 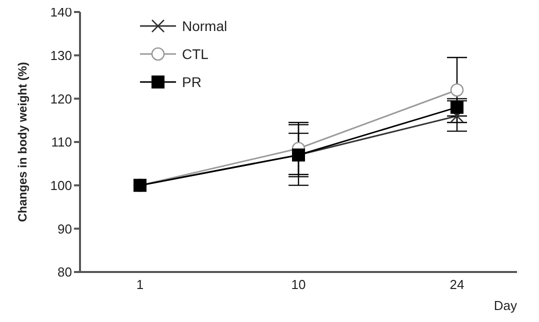 I want to click on y-tick-label: 130, so click(x=61, y=55).